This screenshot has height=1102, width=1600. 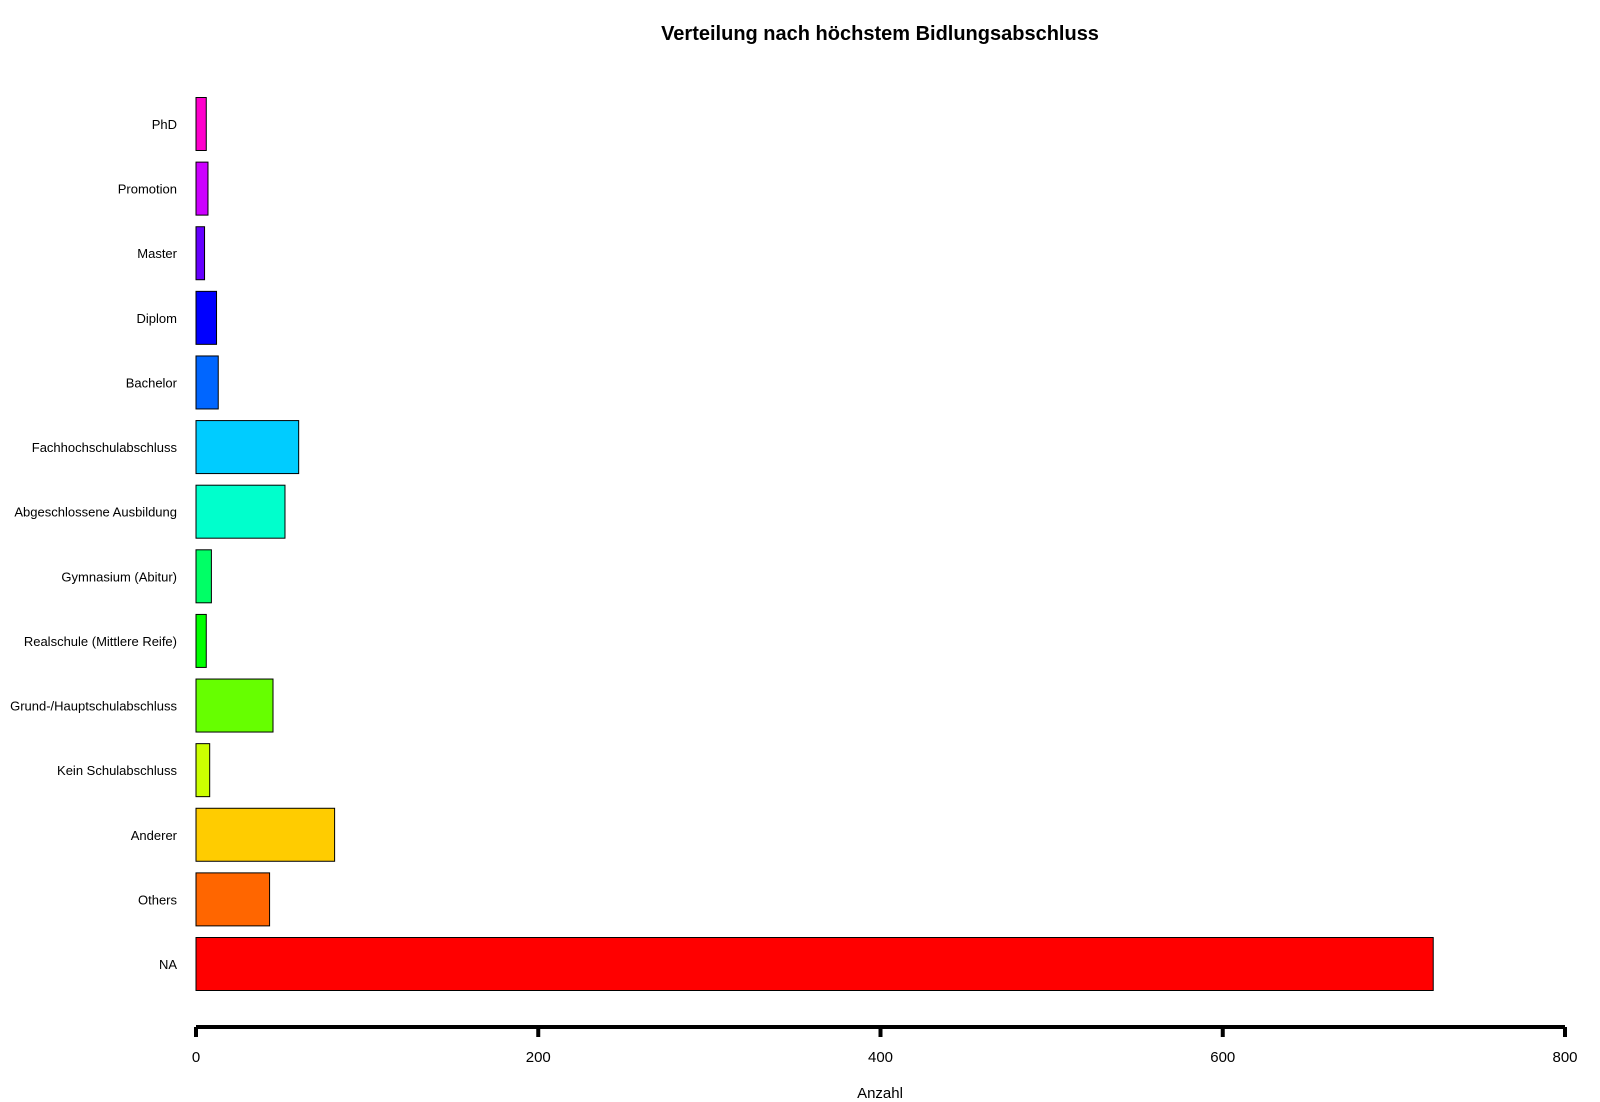 I want to click on category-label-na: NA, so click(x=168, y=964).